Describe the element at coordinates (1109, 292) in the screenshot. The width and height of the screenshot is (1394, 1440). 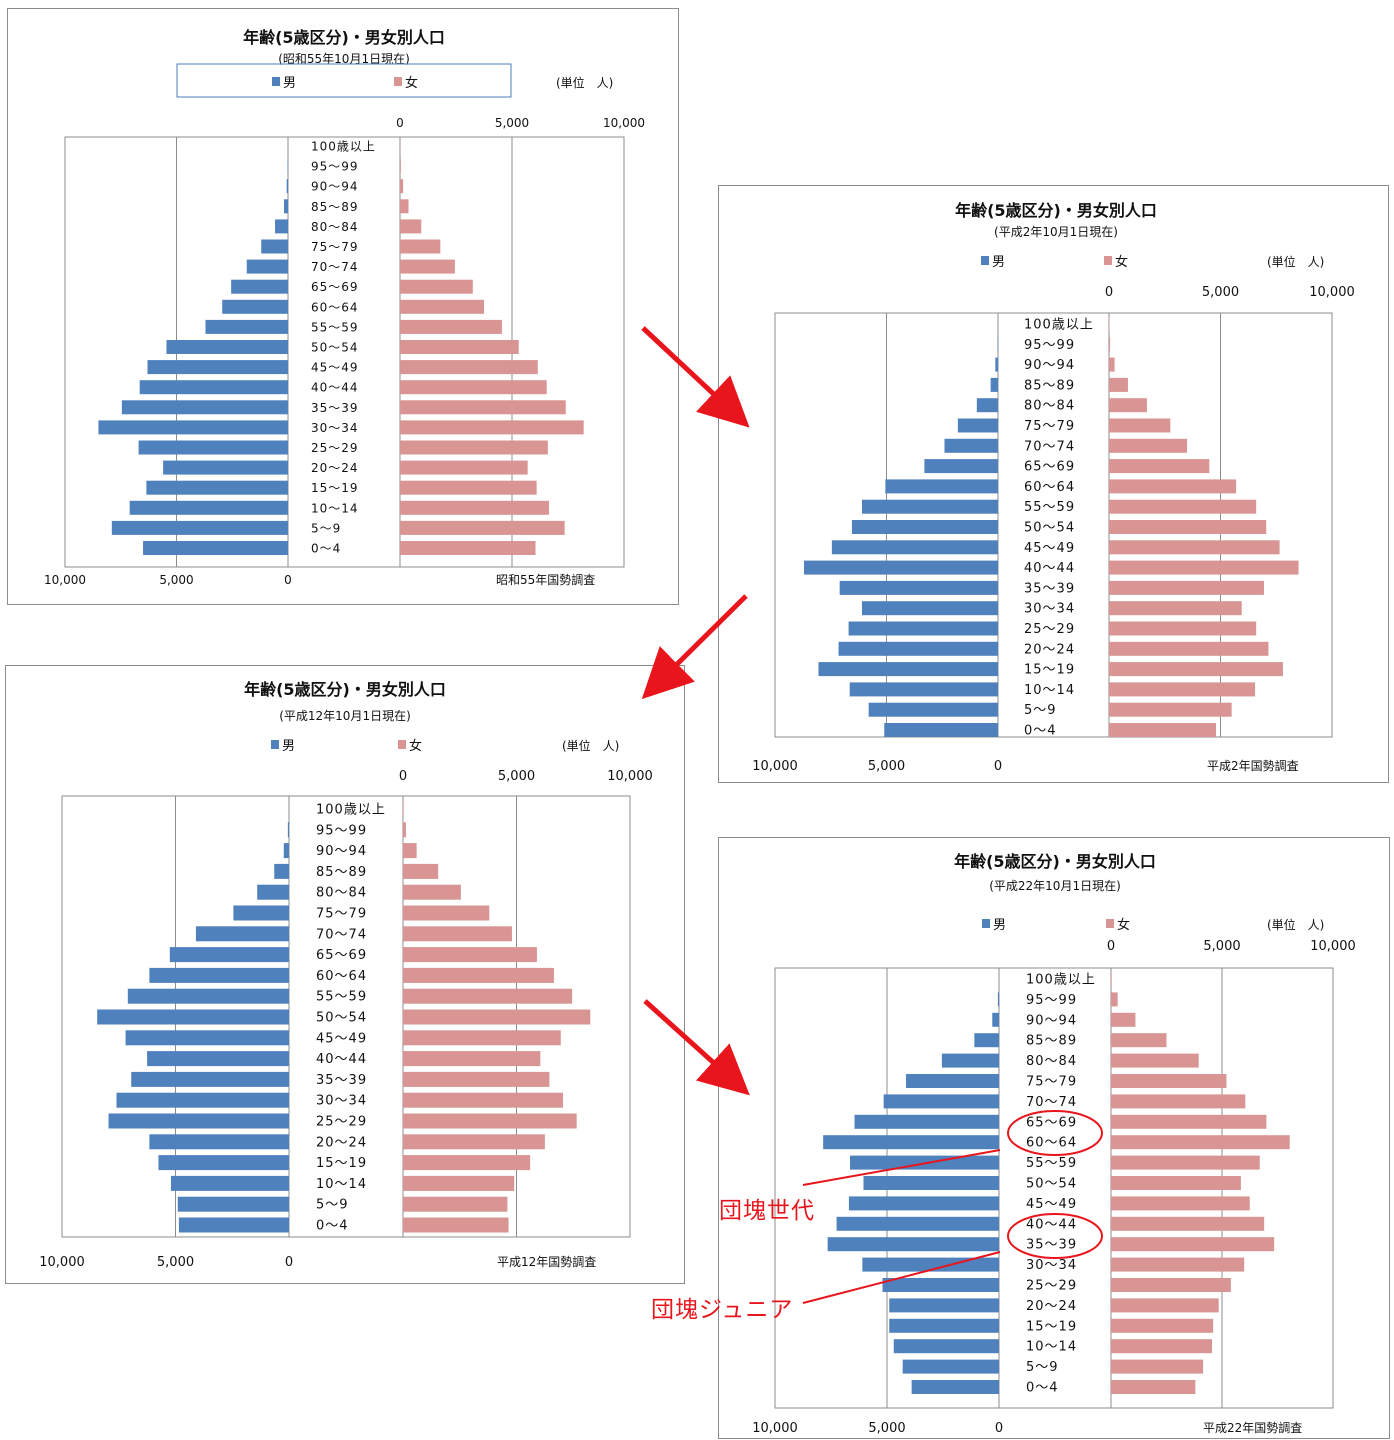
I see `tick-label-female: 0` at that location.